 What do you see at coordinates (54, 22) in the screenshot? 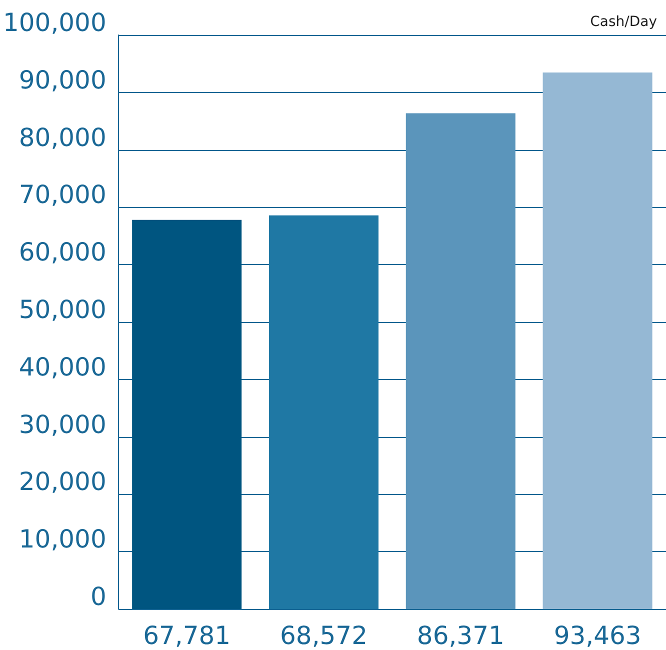
I see `y-tick-label: 100,000` at bounding box center [54, 22].